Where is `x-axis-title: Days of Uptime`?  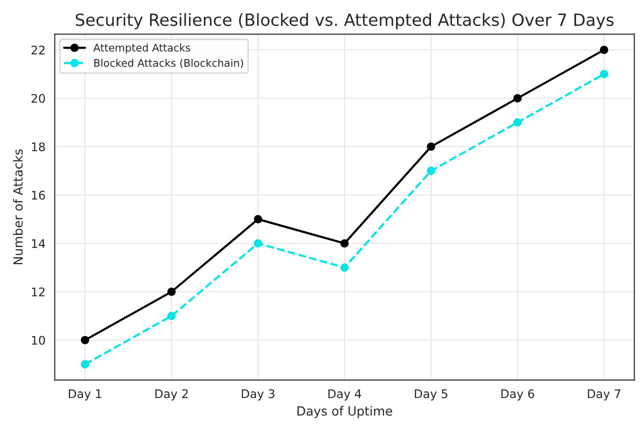
x-axis-title: Days of Uptime is located at coordinates (345, 412).